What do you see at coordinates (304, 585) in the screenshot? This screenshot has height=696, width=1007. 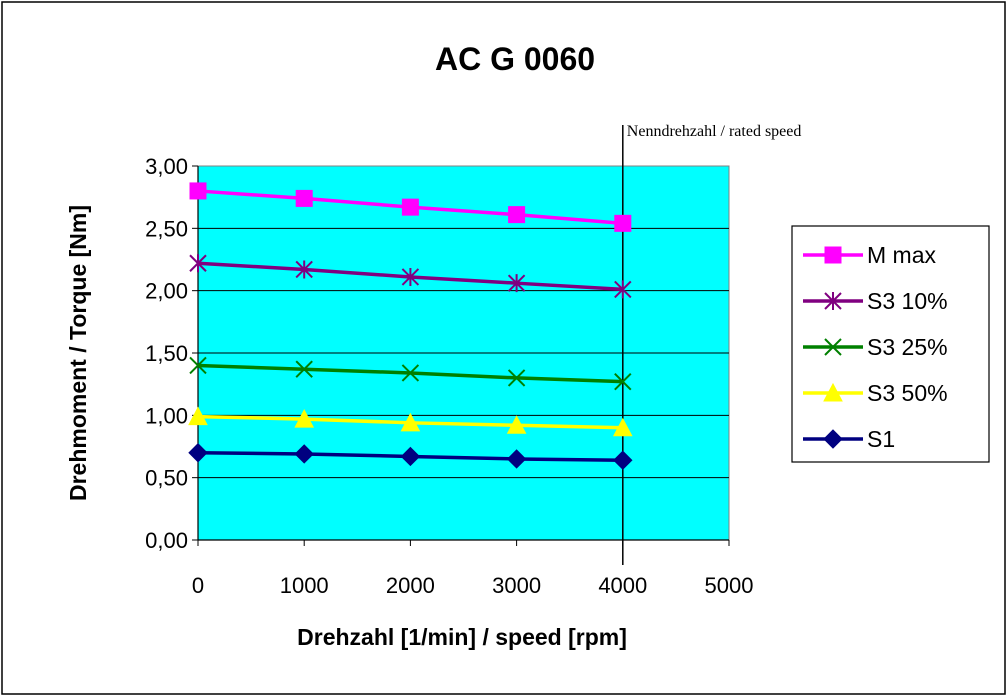 I see `x-tick-label: 1000` at bounding box center [304, 585].